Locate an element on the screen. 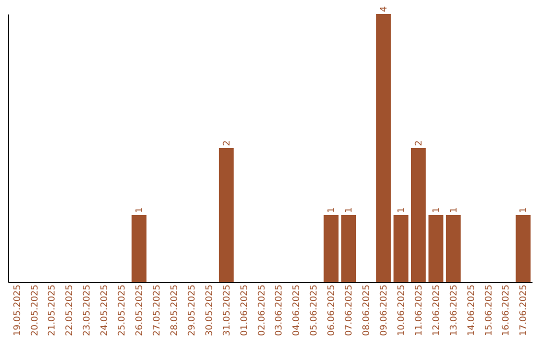 The image size is (540, 340). x-tick-label: 13.06.2025 is located at coordinates (454, 310).